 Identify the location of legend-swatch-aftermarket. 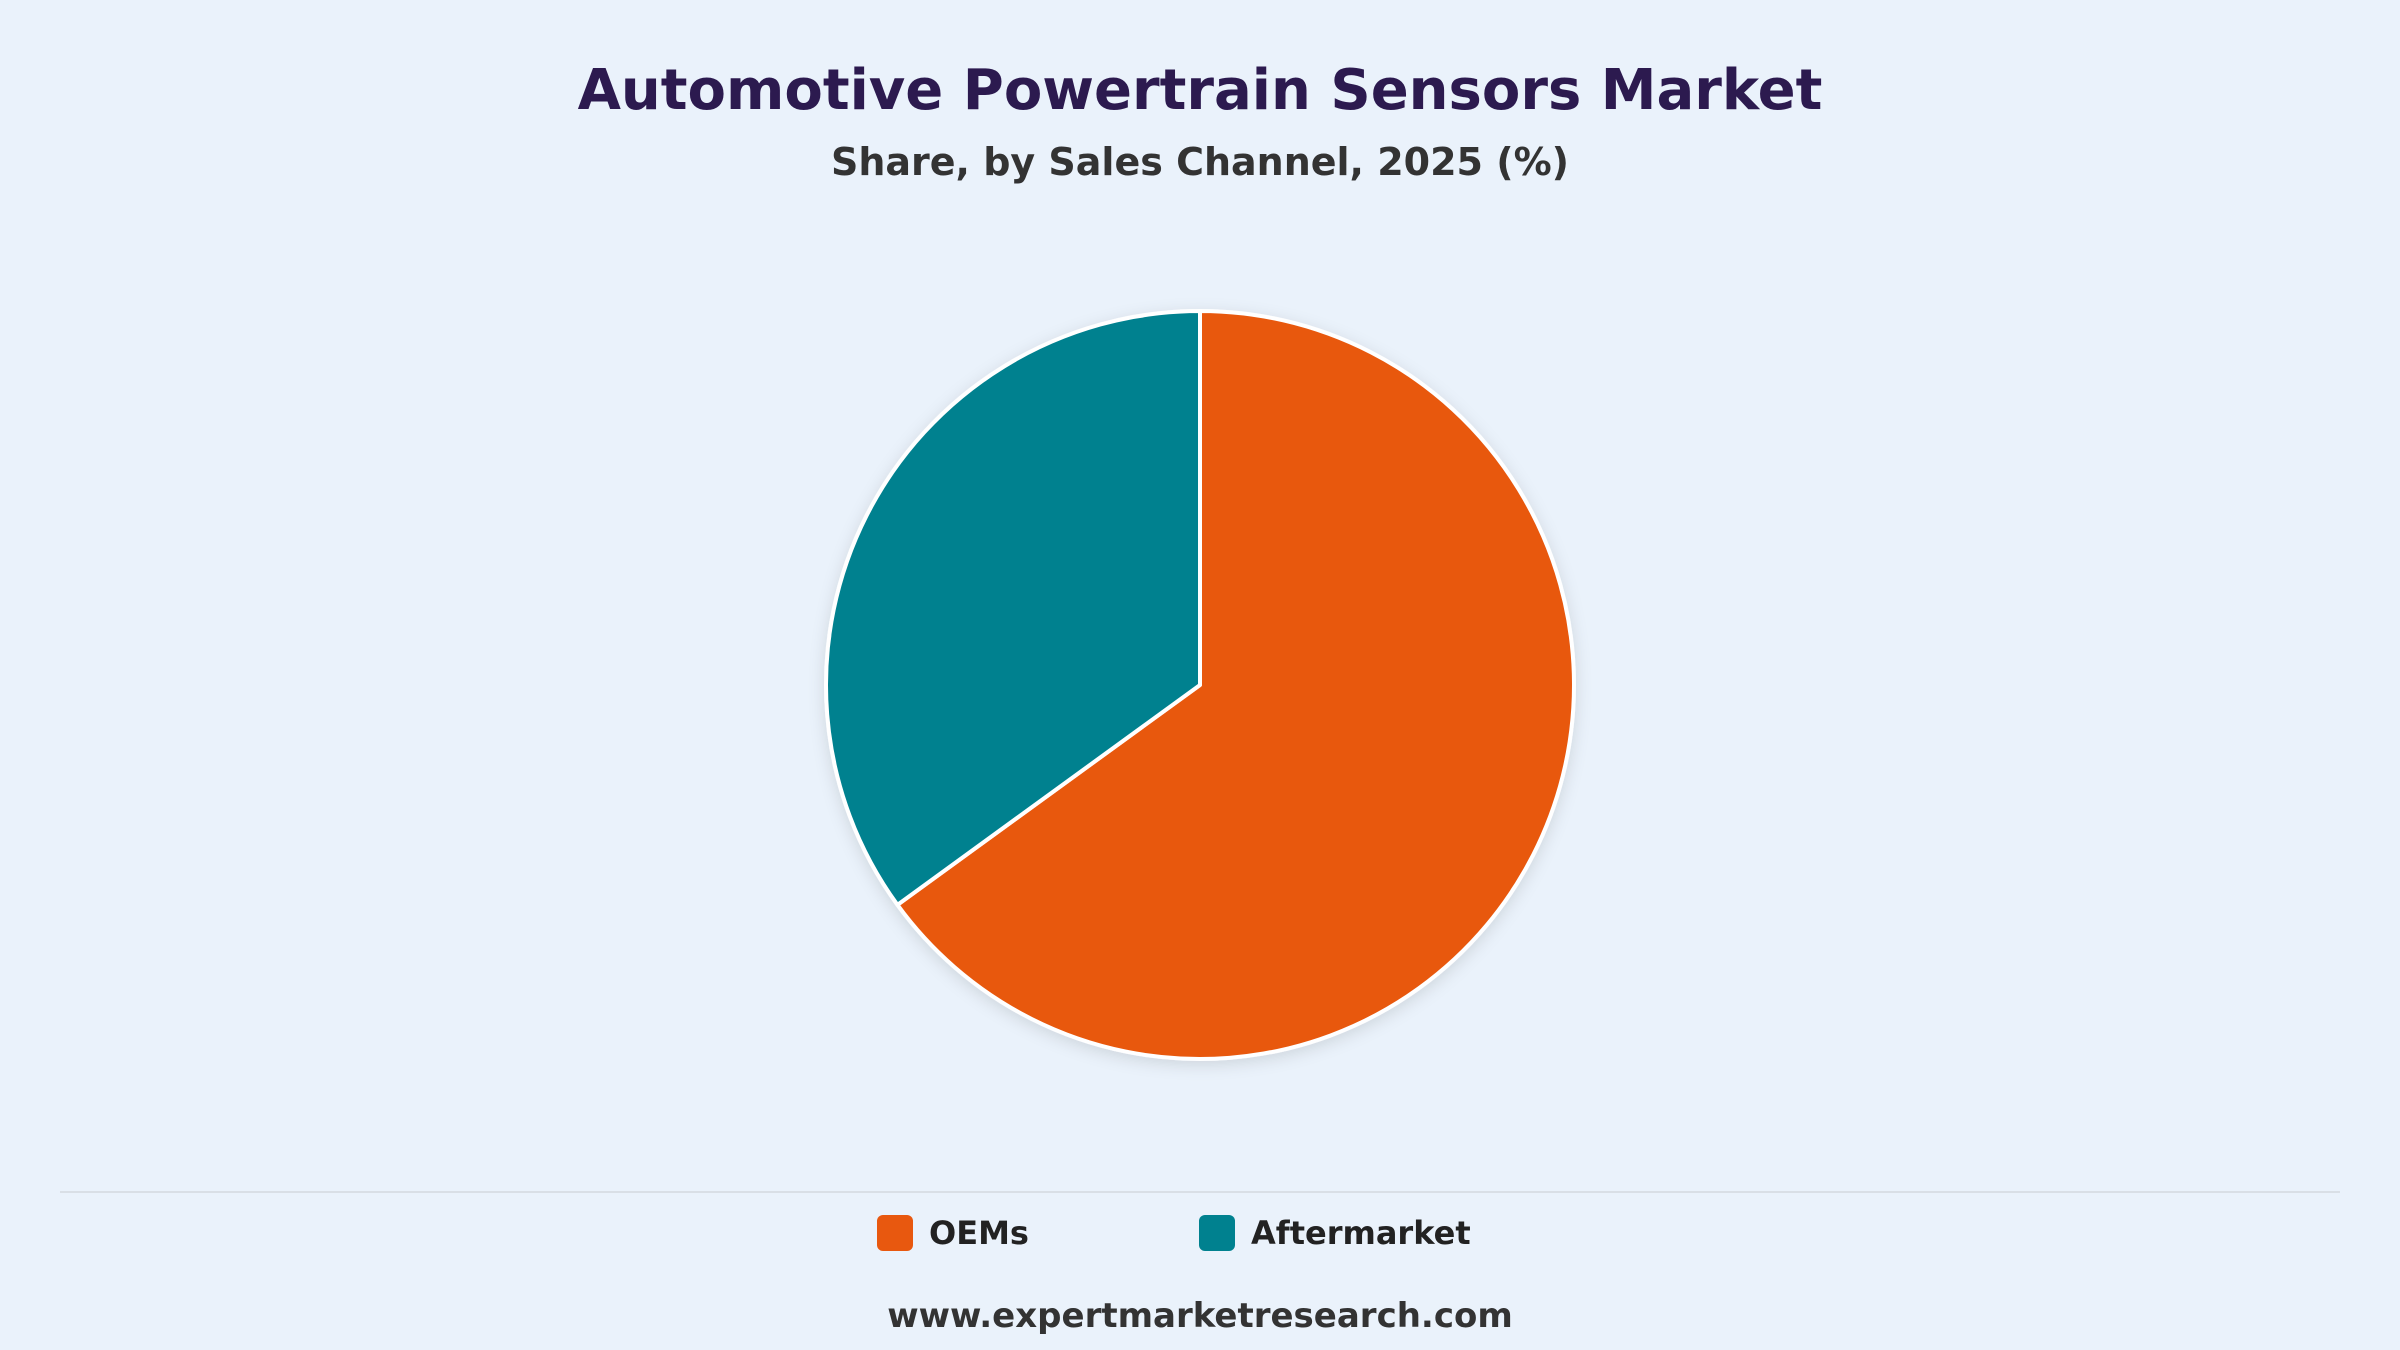
(1217, 1233).